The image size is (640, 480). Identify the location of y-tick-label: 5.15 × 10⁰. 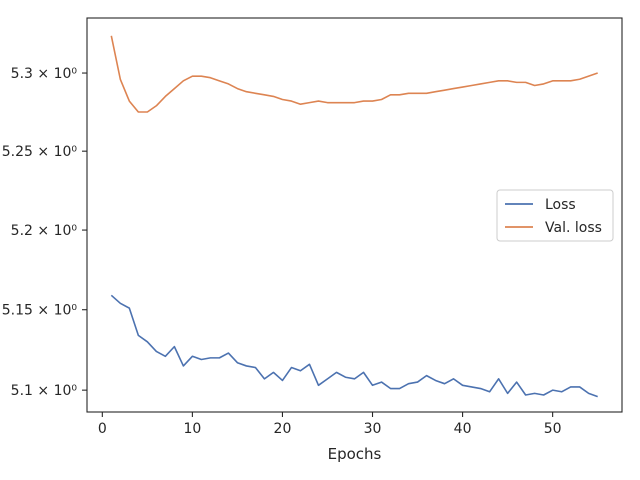
(40, 311).